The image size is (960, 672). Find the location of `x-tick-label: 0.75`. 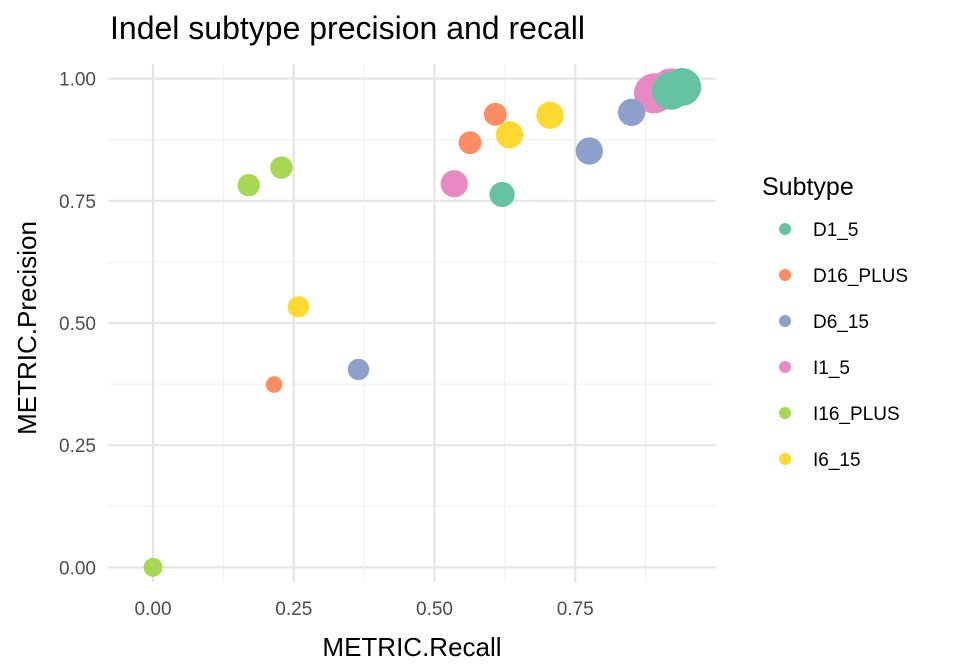

x-tick-label: 0.75 is located at coordinates (575, 609).